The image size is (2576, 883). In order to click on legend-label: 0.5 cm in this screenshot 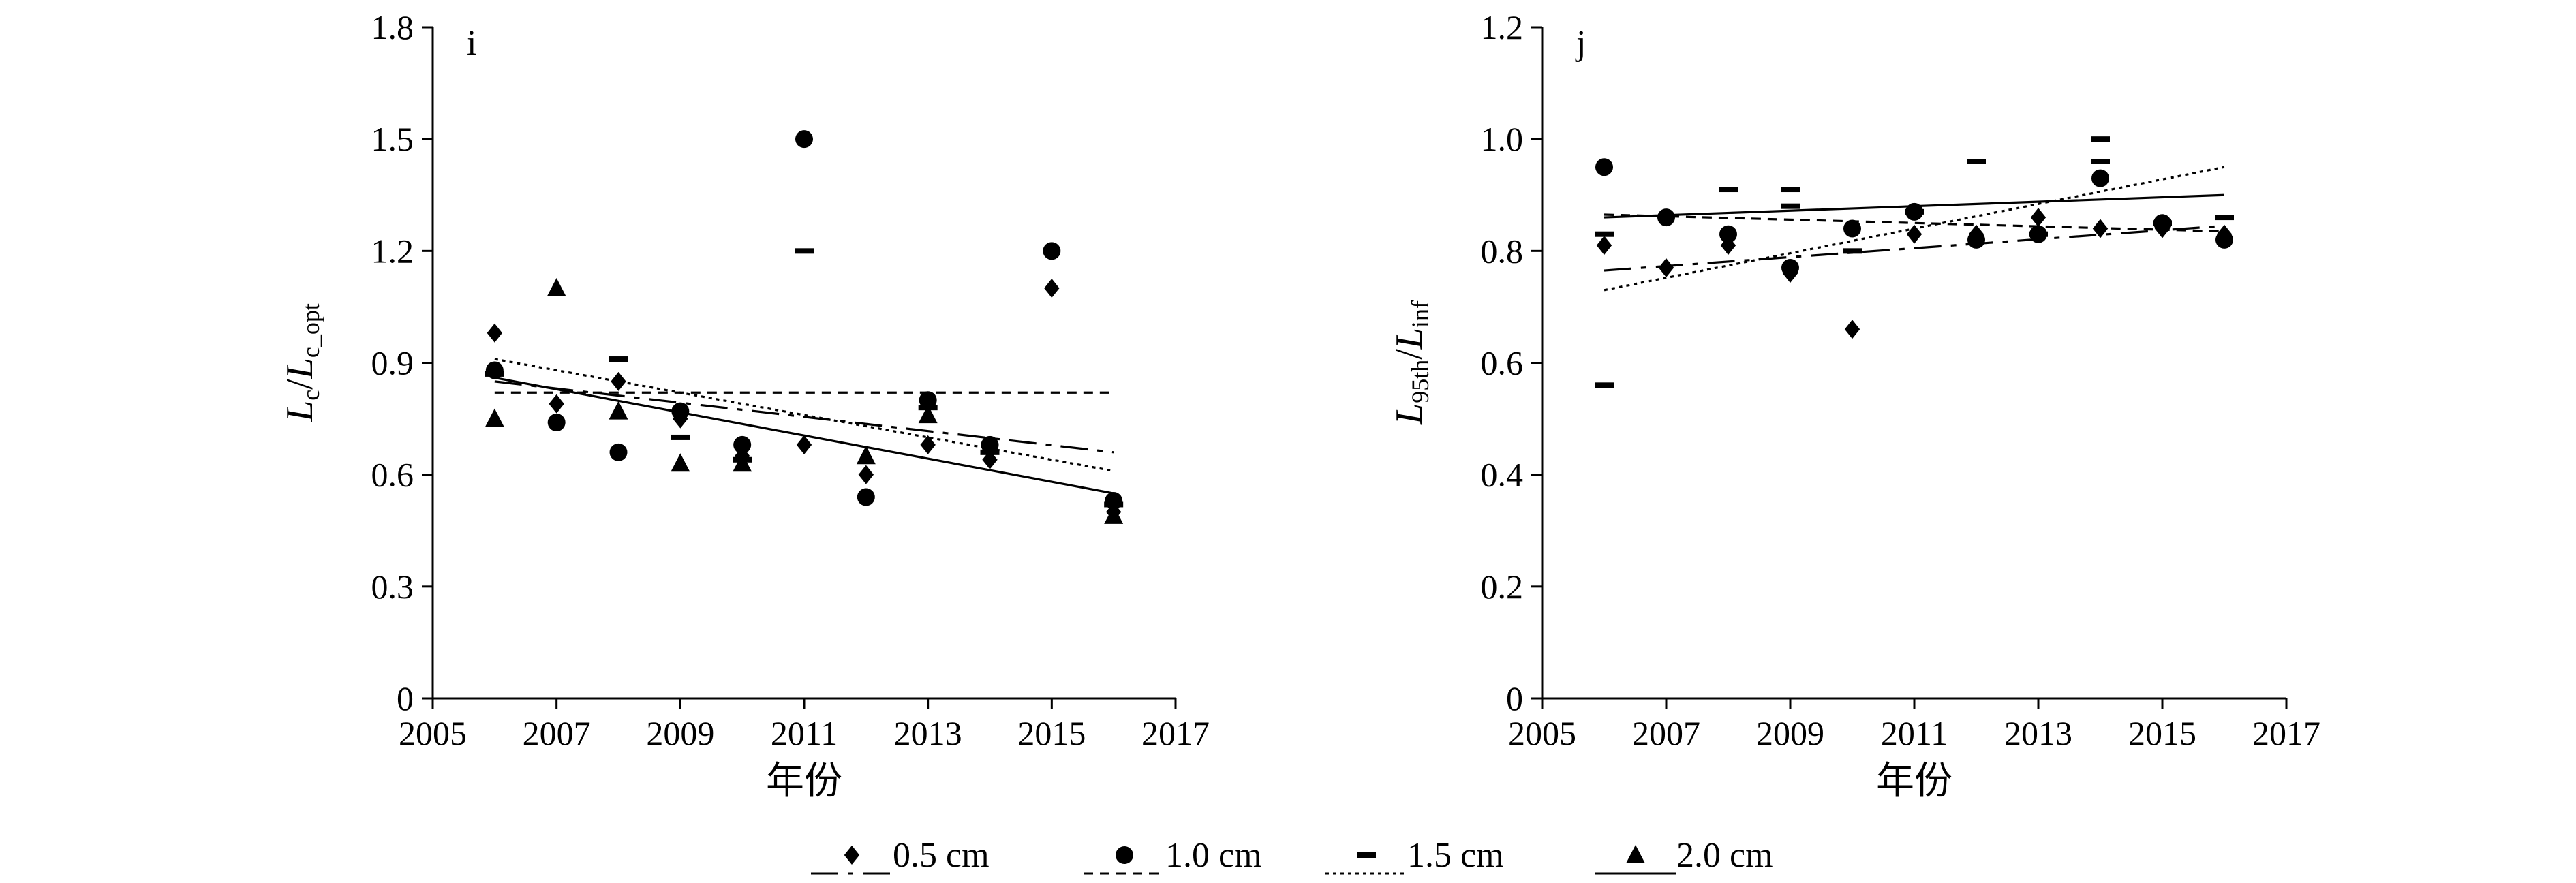, I will do `click(941, 855)`.